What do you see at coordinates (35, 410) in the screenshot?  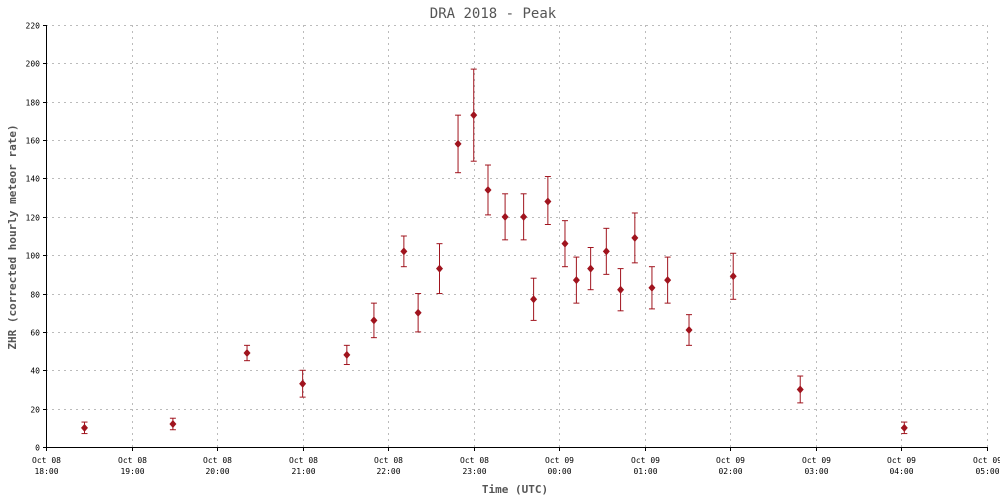 I see `y-tick-label: 20` at bounding box center [35, 410].